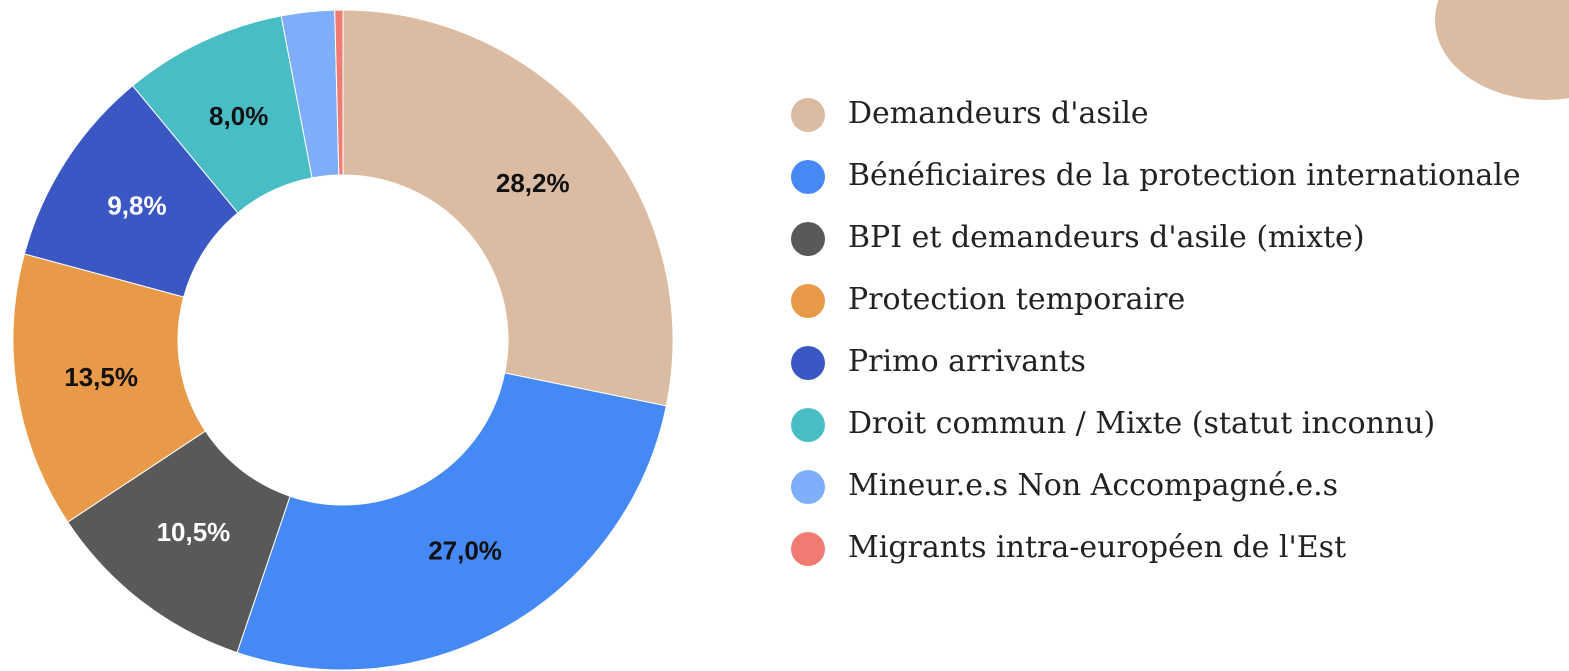  Describe the element at coordinates (238, 116) in the screenshot. I see `value-label: 8,0%` at that location.